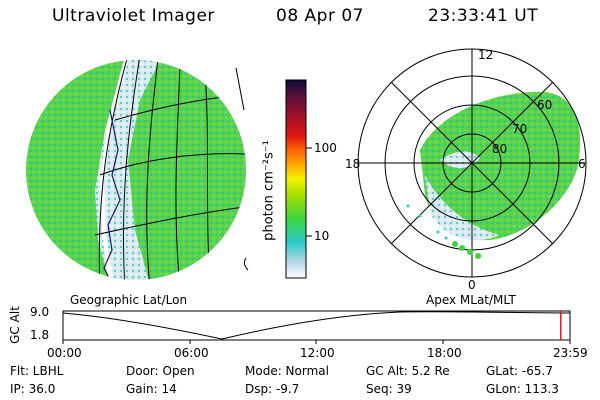 This screenshot has height=400, width=600. I want to click on lat-label-60: 60, so click(545, 105).